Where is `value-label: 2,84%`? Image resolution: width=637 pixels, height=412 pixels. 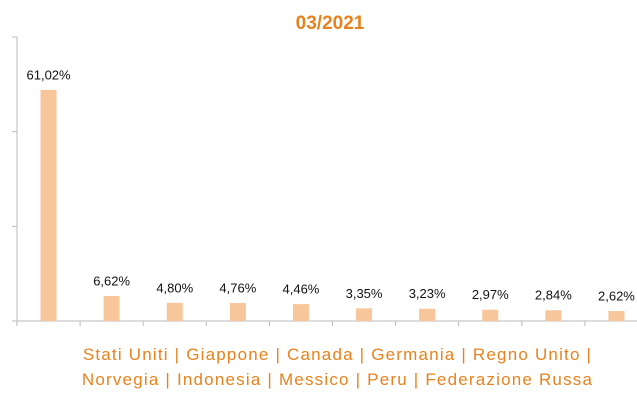 value-label: 2,84% is located at coordinates (553, 295).